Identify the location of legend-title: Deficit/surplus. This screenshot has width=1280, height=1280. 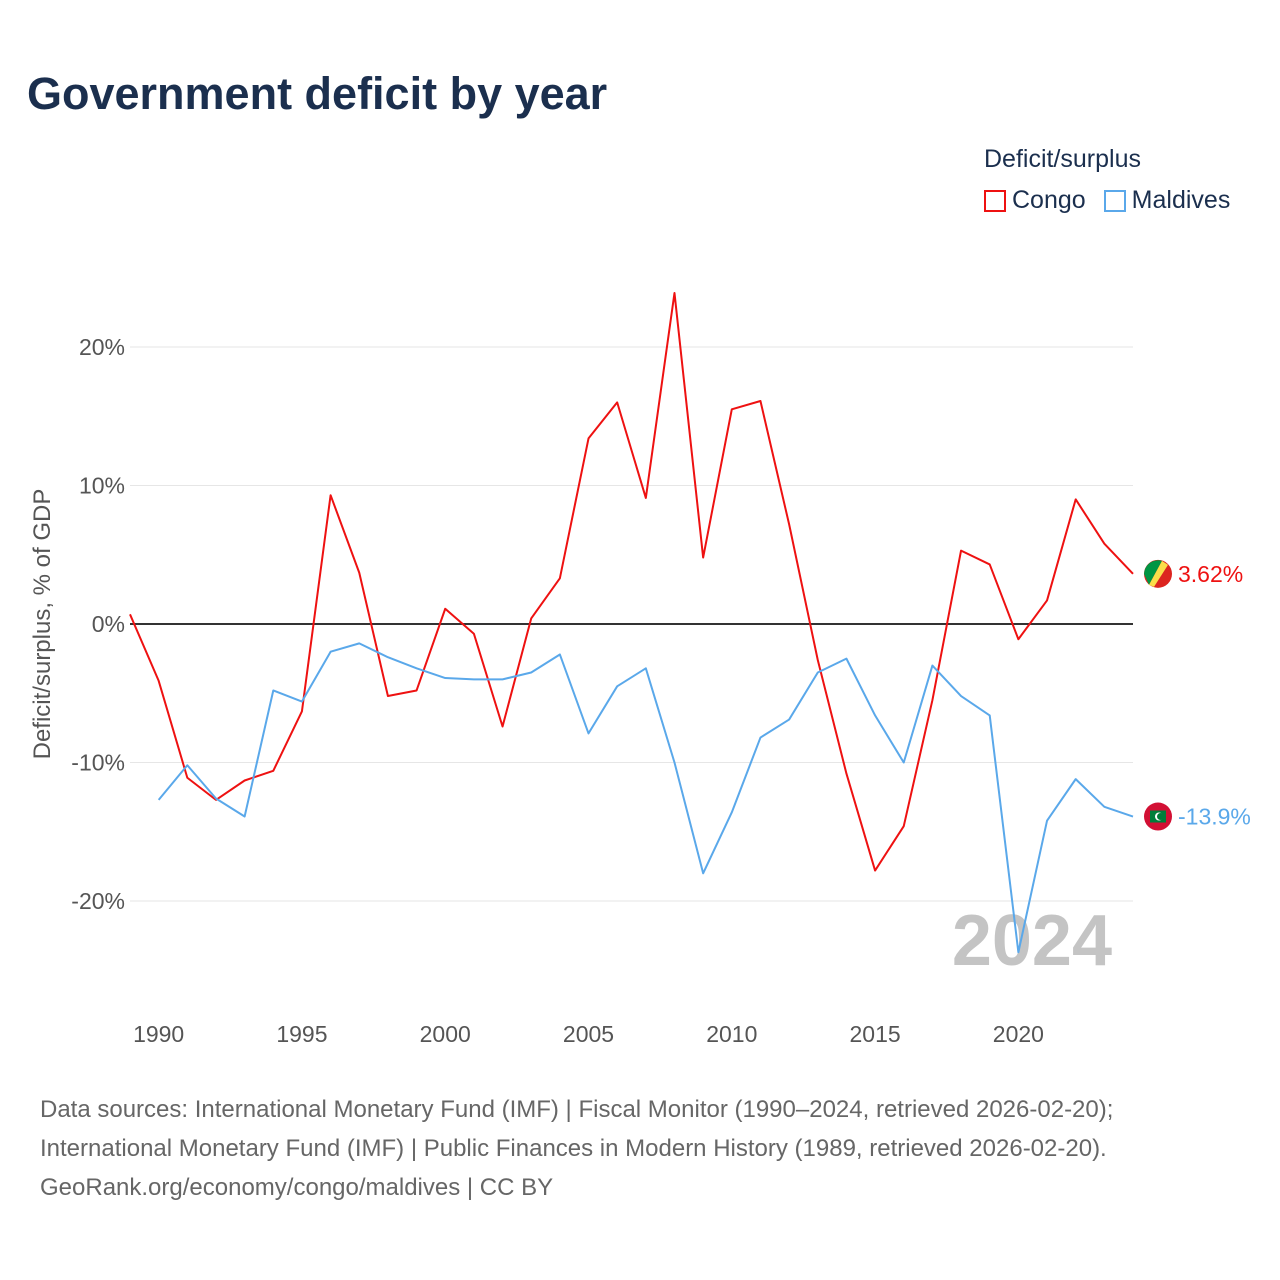
(1062, 159).